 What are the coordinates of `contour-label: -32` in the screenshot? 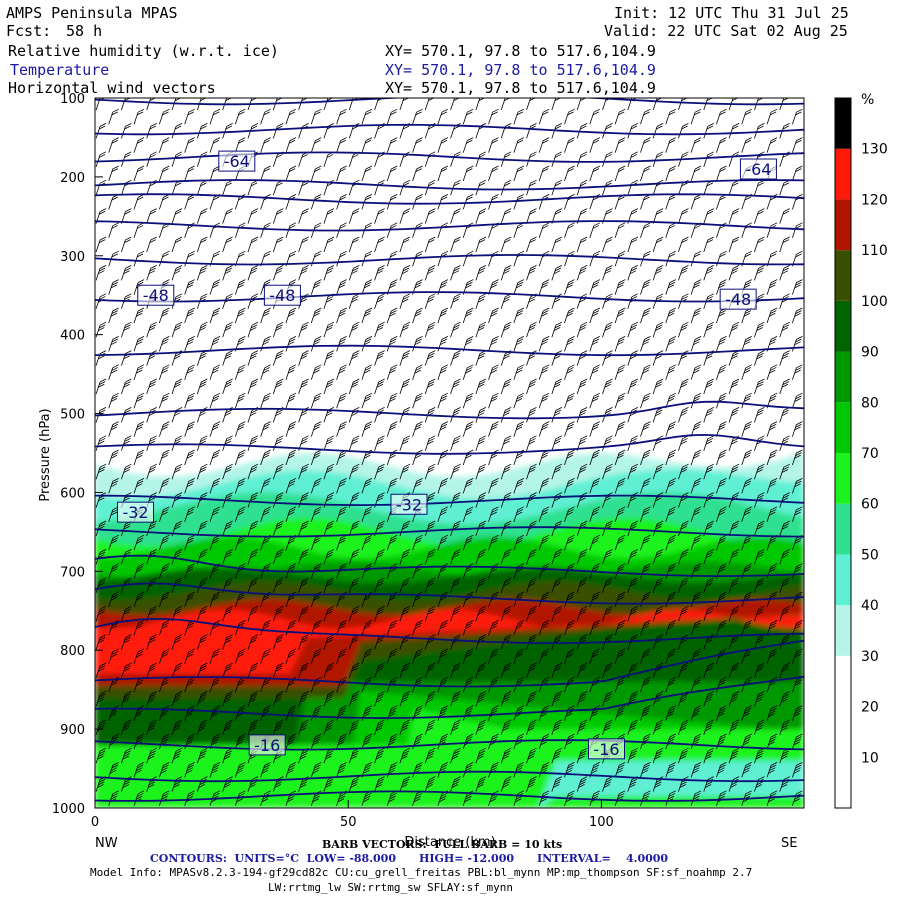 It's located at (409, 504).